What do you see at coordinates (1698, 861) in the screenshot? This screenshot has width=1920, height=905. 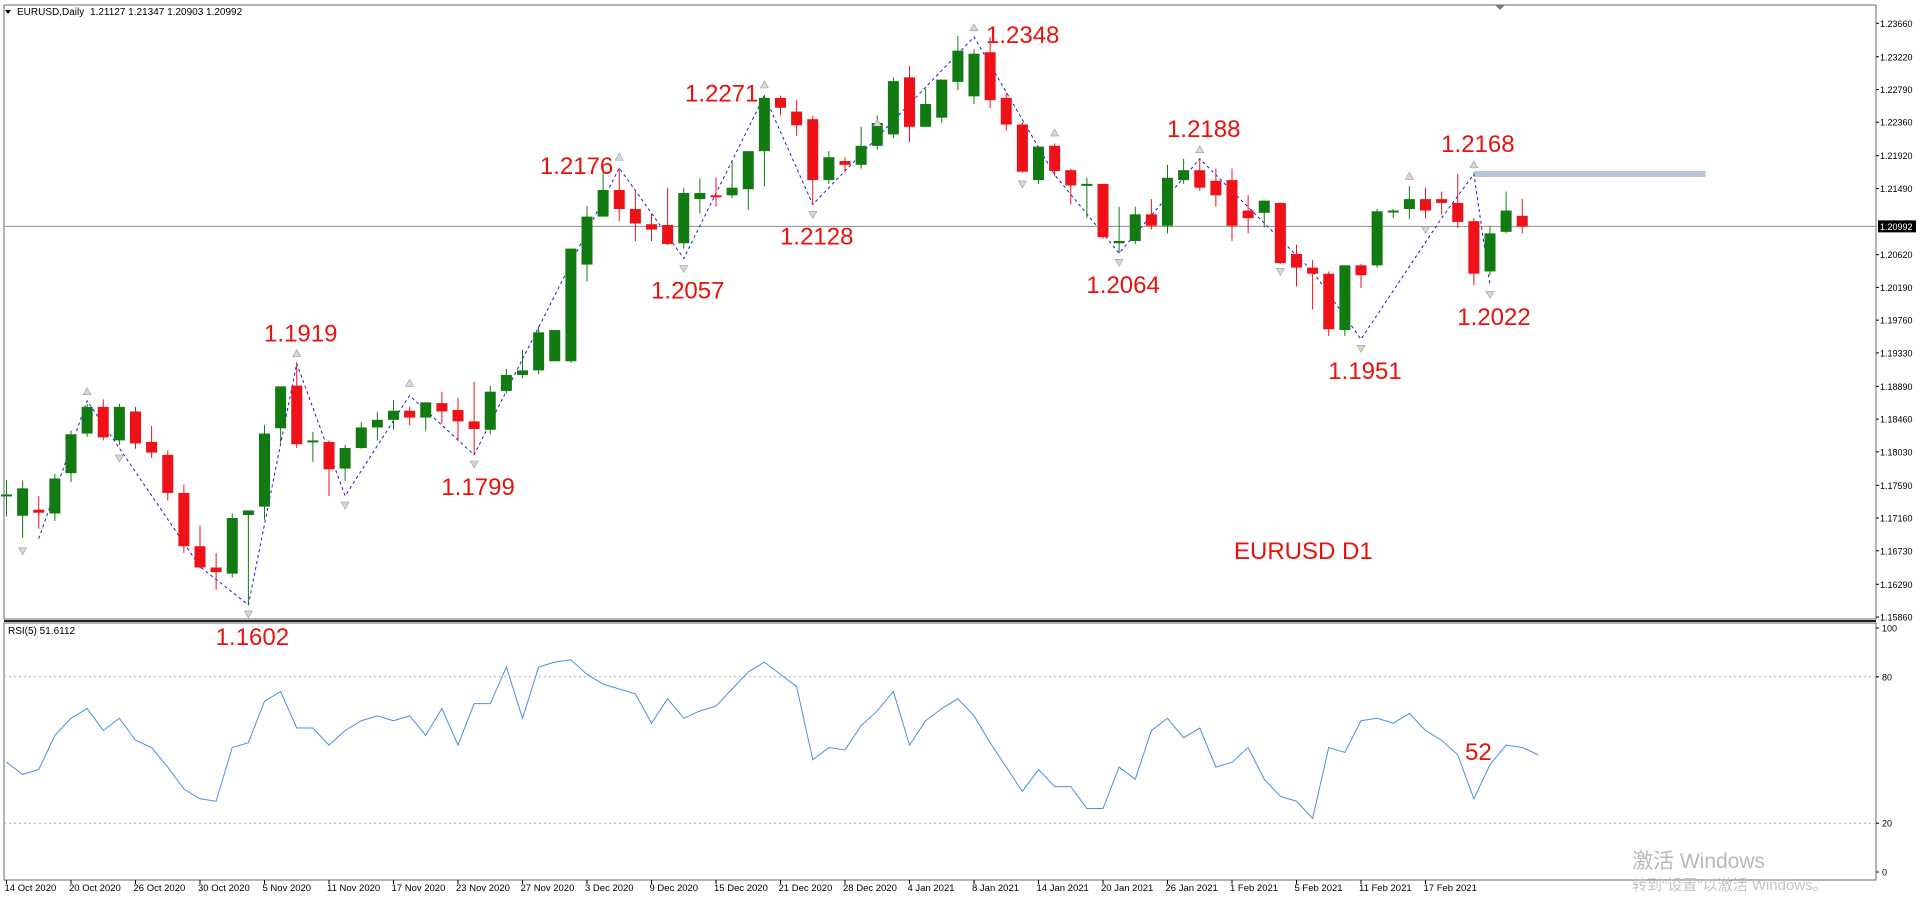 I see `windows-activation-title: 激活 Windows` at bounding box center [1698, 861].